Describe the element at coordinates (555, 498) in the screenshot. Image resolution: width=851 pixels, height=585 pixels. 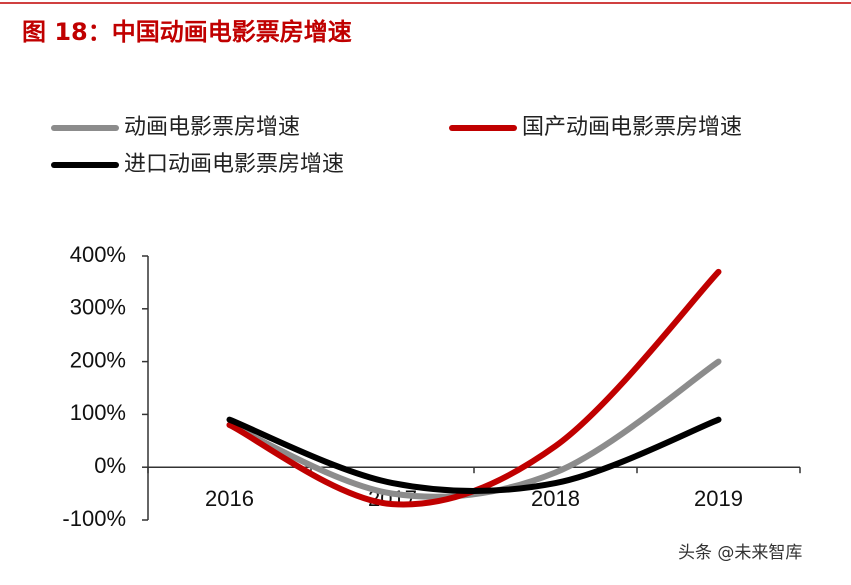
I see `x-tick-label: 2018` at that location.